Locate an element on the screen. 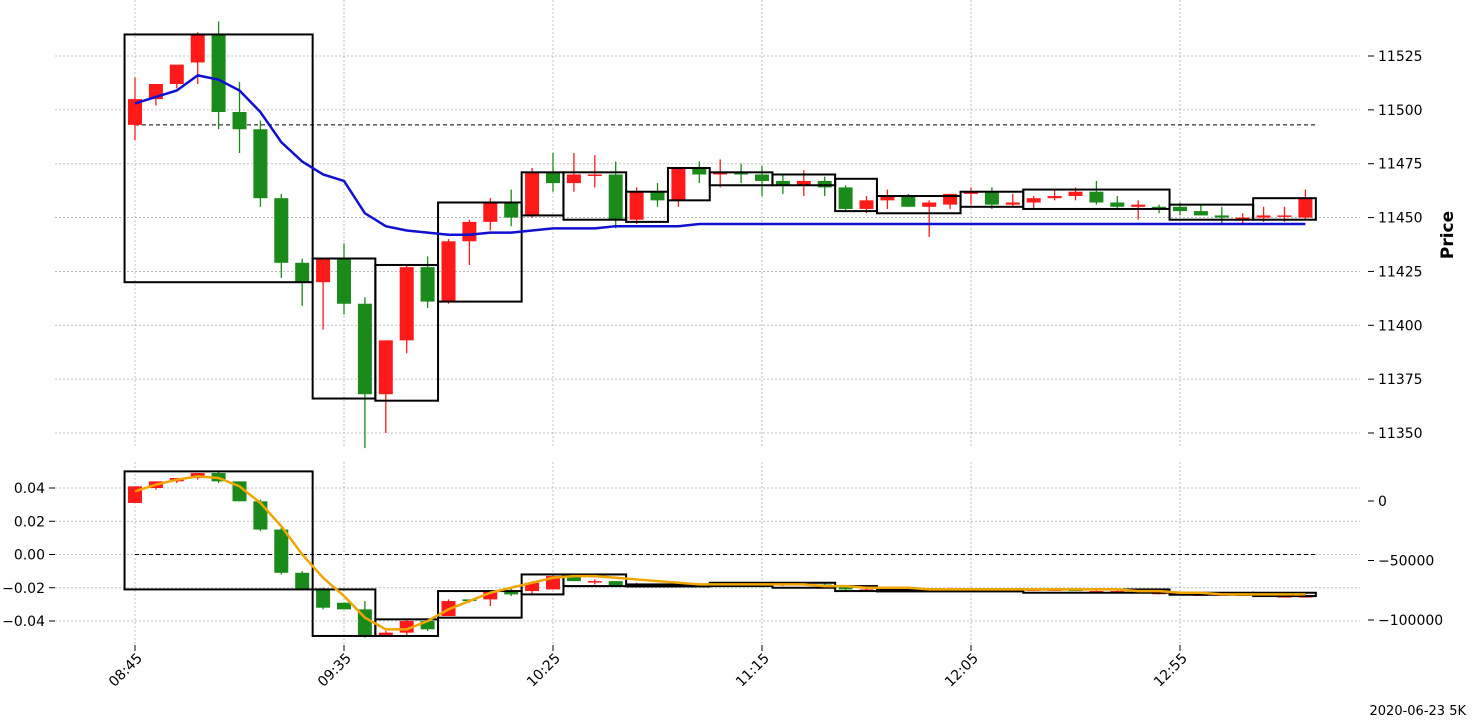  indicator-right-tick-label: −50000 is located at coordinates (1406, 562).